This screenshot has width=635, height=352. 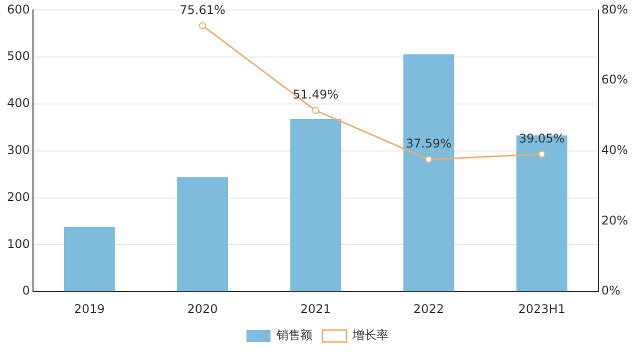 What do you see at coordinates (614, 150) in the screenshot?
I see `y2-tick-label: 40%` at bounding box center [614, 150].